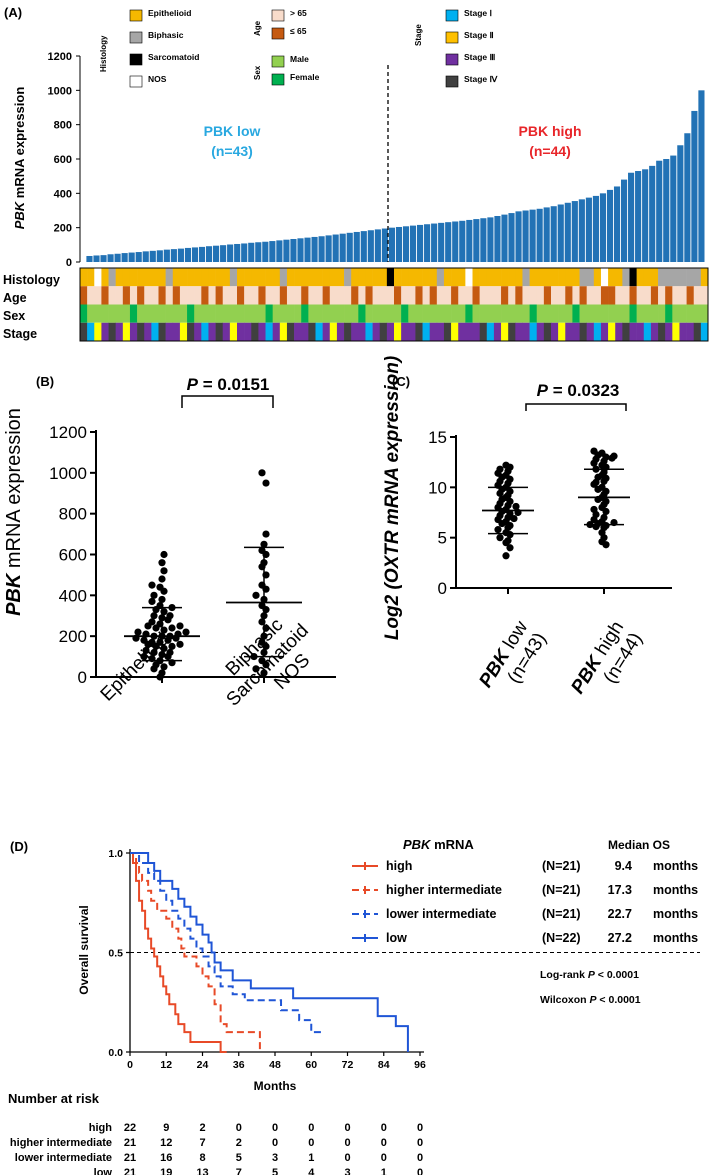  Describe the element at coordinates (442, 538) in the screenshot. I see `c-plot-y-tick-label: 5` at that location.